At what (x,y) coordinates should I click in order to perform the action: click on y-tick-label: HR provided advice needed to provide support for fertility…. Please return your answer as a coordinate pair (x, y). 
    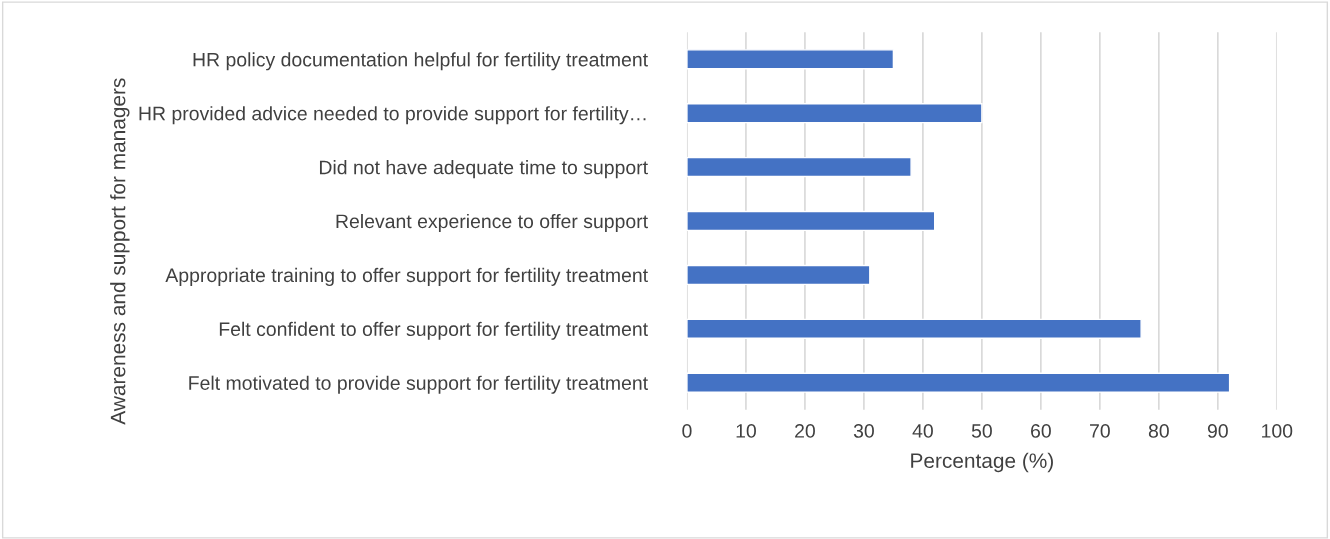
    Looking at the image, I should click on (392, 115).